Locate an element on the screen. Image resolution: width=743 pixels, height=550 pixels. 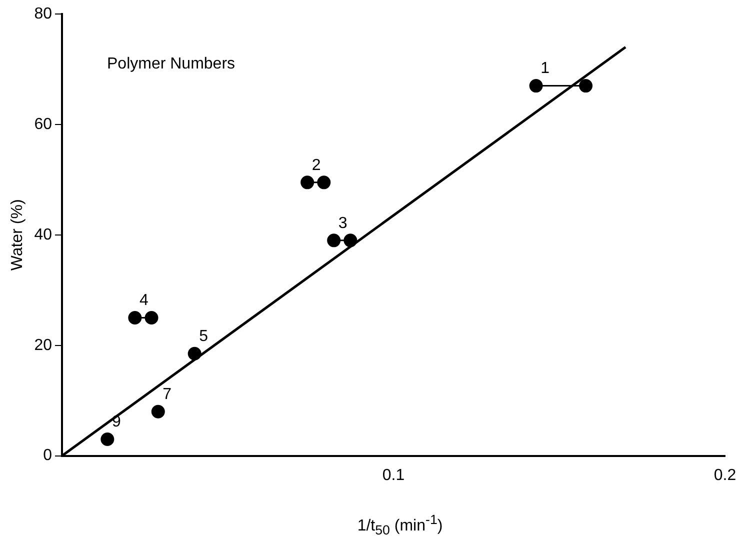
annotation: 3 is located at coordinates (343, 223).